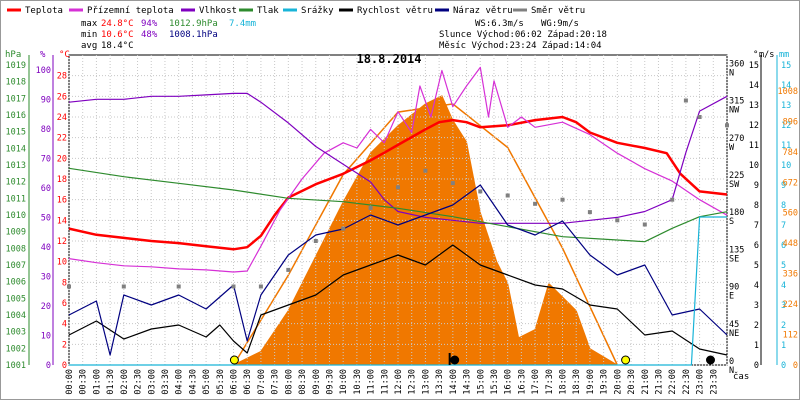  I want to click on percent-tick-label: 100, so click(43, 71).